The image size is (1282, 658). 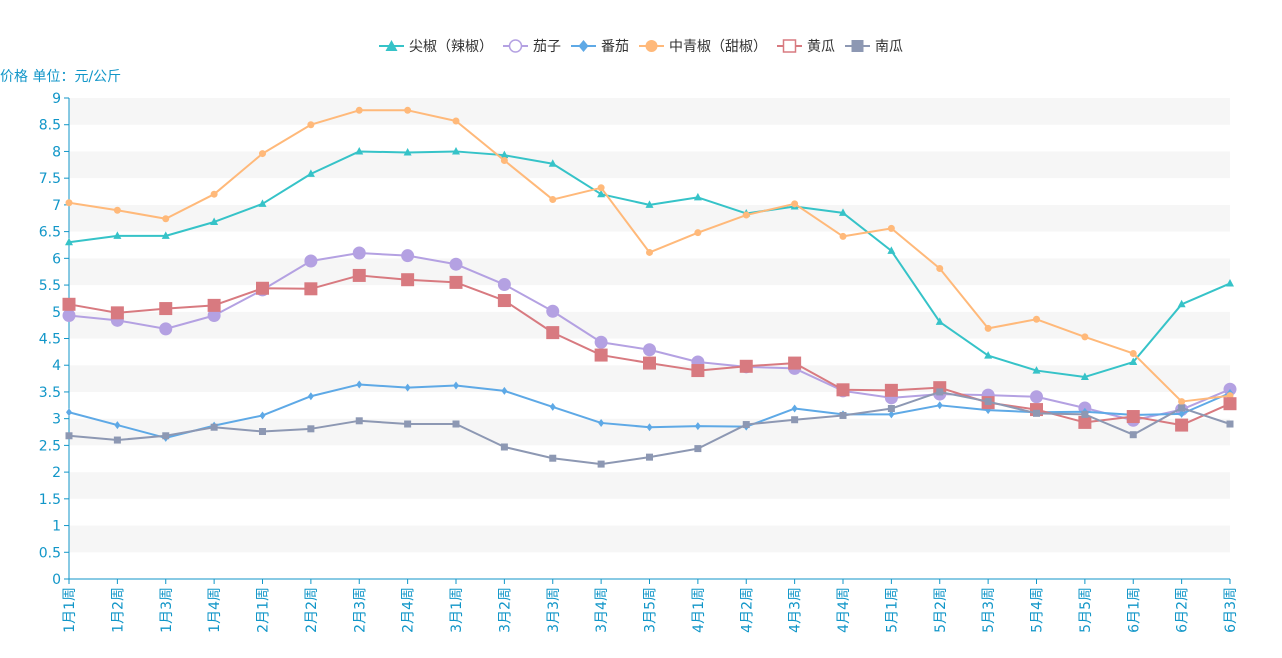 I want to click on legend-item: 中青椒（甜椒）, so click(x=703, y=47).